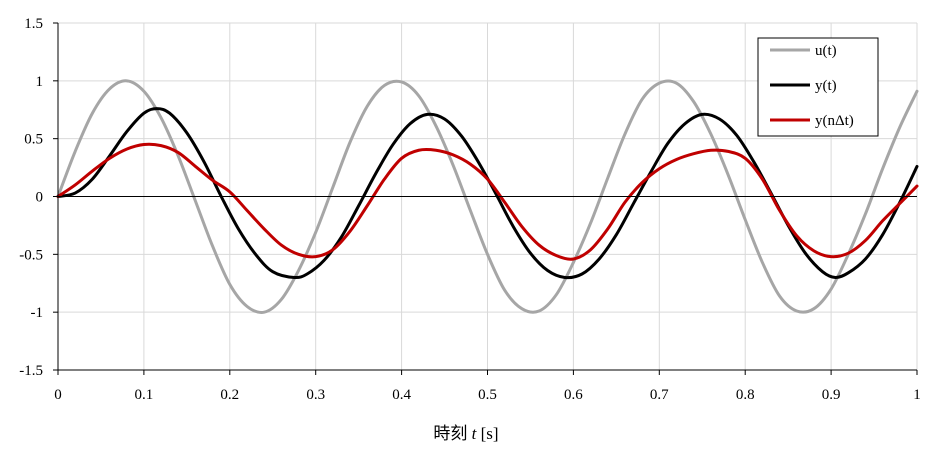 The height and width of the screenshot is (469, 945). What do you see at coordinates (659, 395) in the screenshot?
I see `x-tick-label: 0.7` at bounding box center [659, 395].